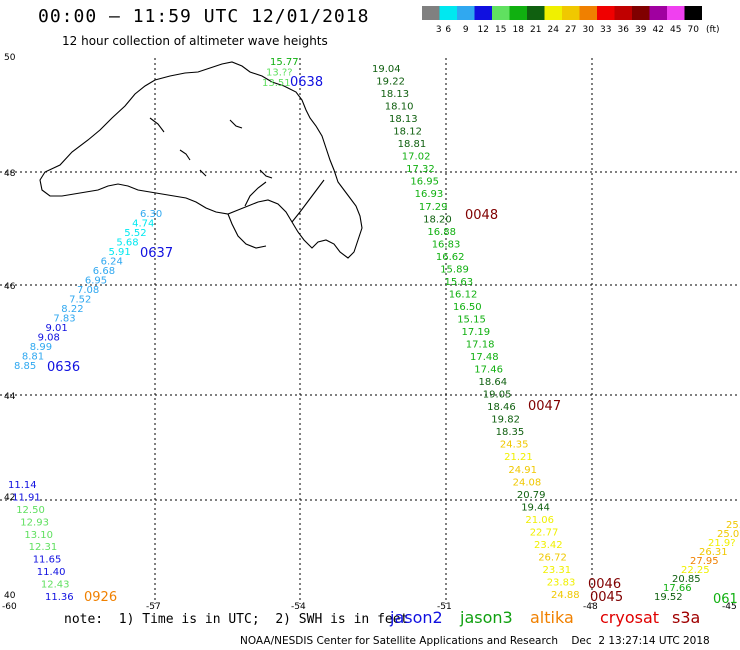  Describe the element at coordinates (96, 281) in the screenshot. I see `track-c-value: 6.95` at that location.